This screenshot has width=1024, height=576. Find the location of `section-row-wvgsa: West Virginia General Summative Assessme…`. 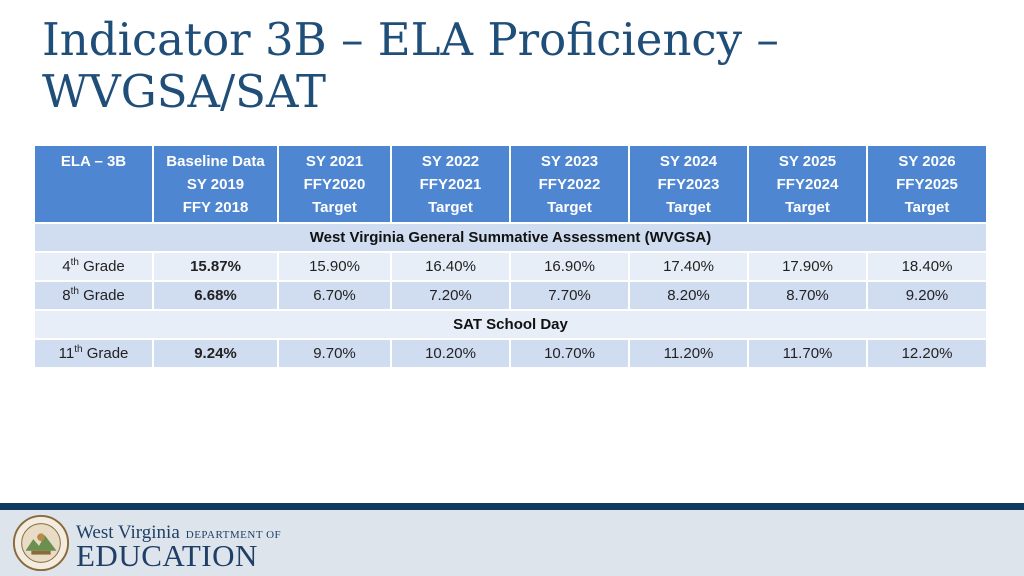

section-row-wvgsa: West Virginia General Summative Assessme… is located at coordinates (510, 237).